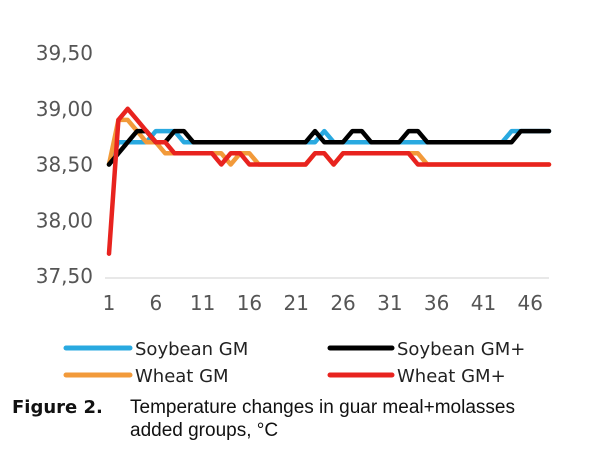 The height and width of the screenshot is (450, 589). Describe the element at coordinates (155, 303) in the screenshot. I see `x-tick-label: 6` at that location.